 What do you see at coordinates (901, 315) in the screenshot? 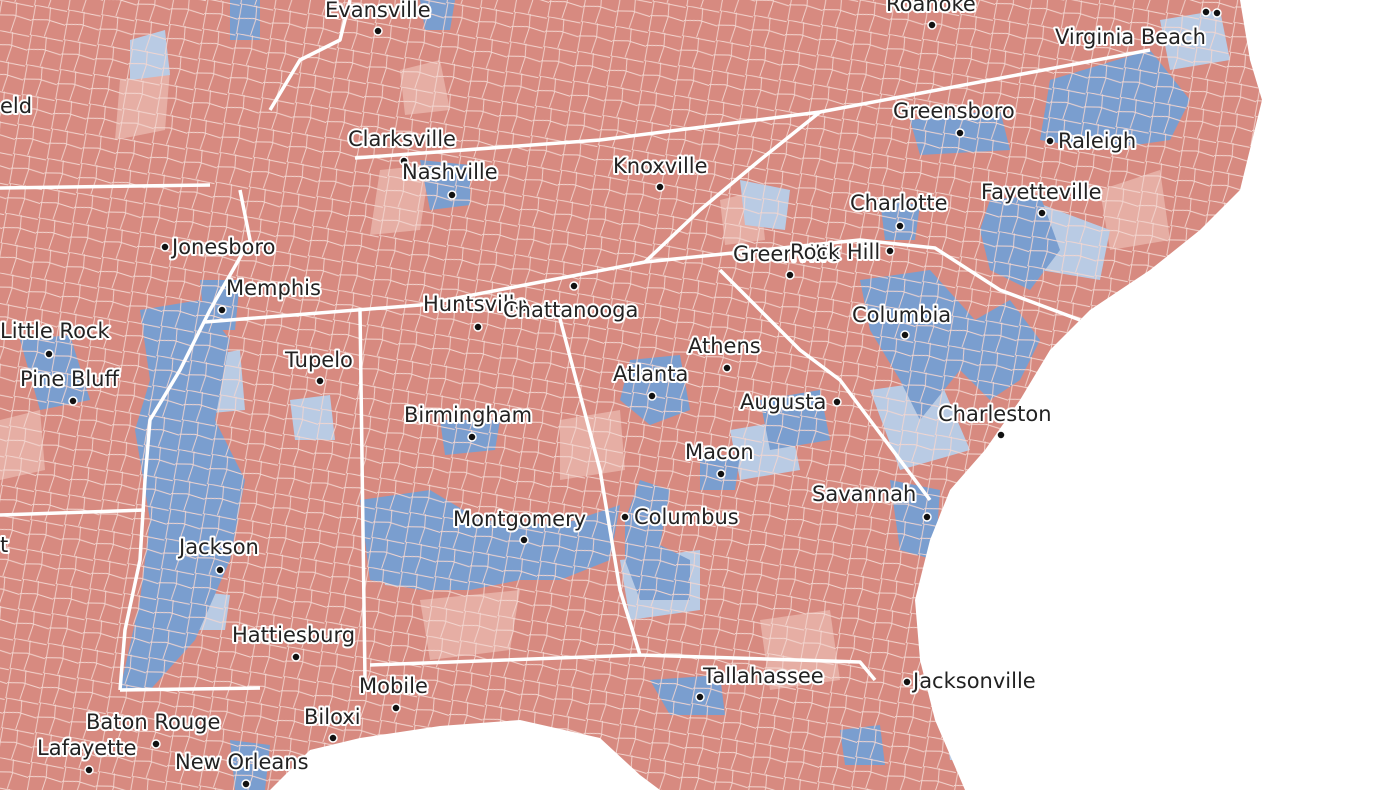
I see `city-label: Columbia` at bounding box center [901, 315].